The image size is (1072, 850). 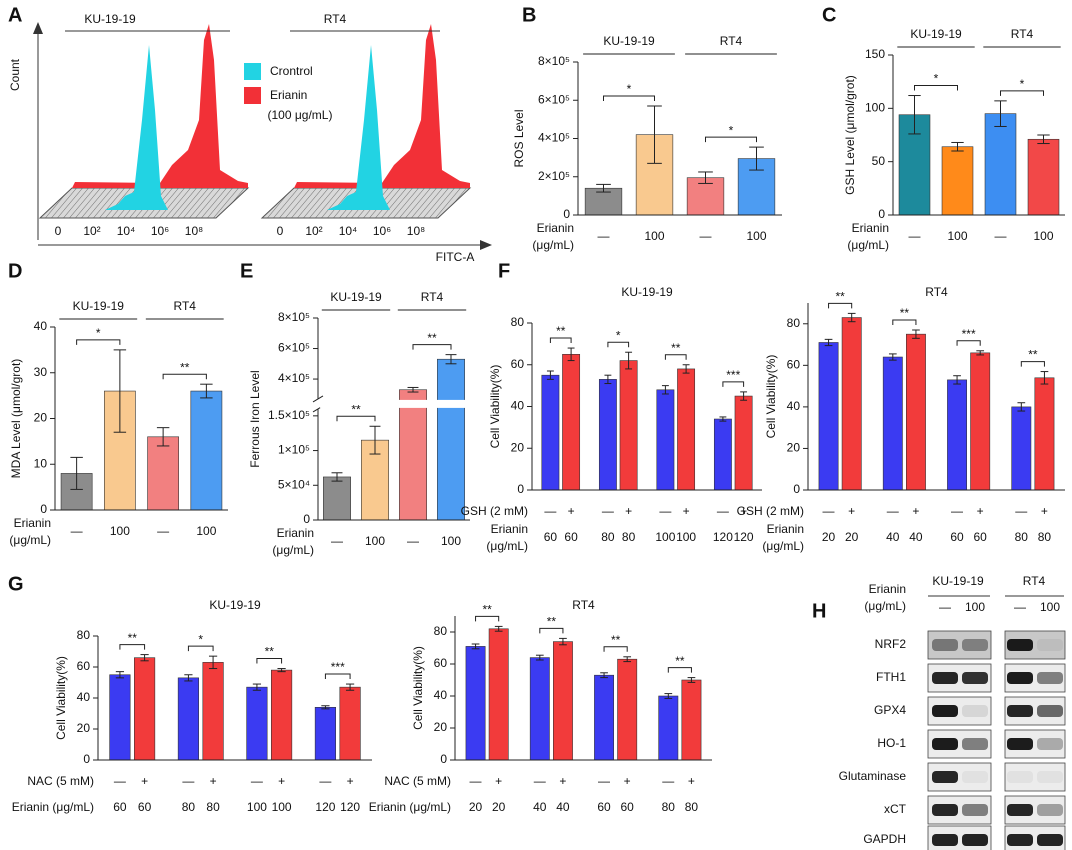 I want to click on arrow, so click(x=38, y=28).